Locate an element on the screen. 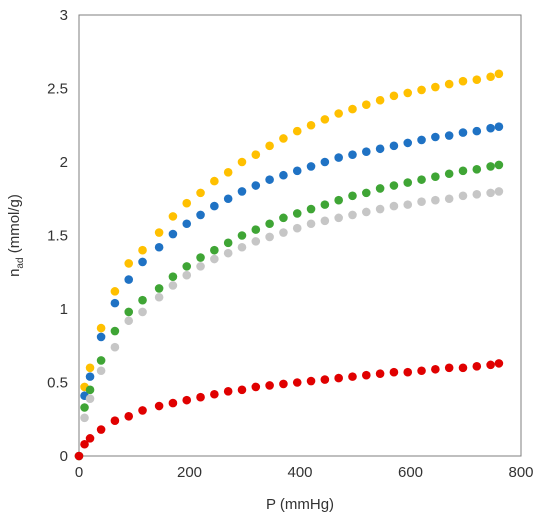  x-tick-label: 400 is located at coordinates (299, 472).